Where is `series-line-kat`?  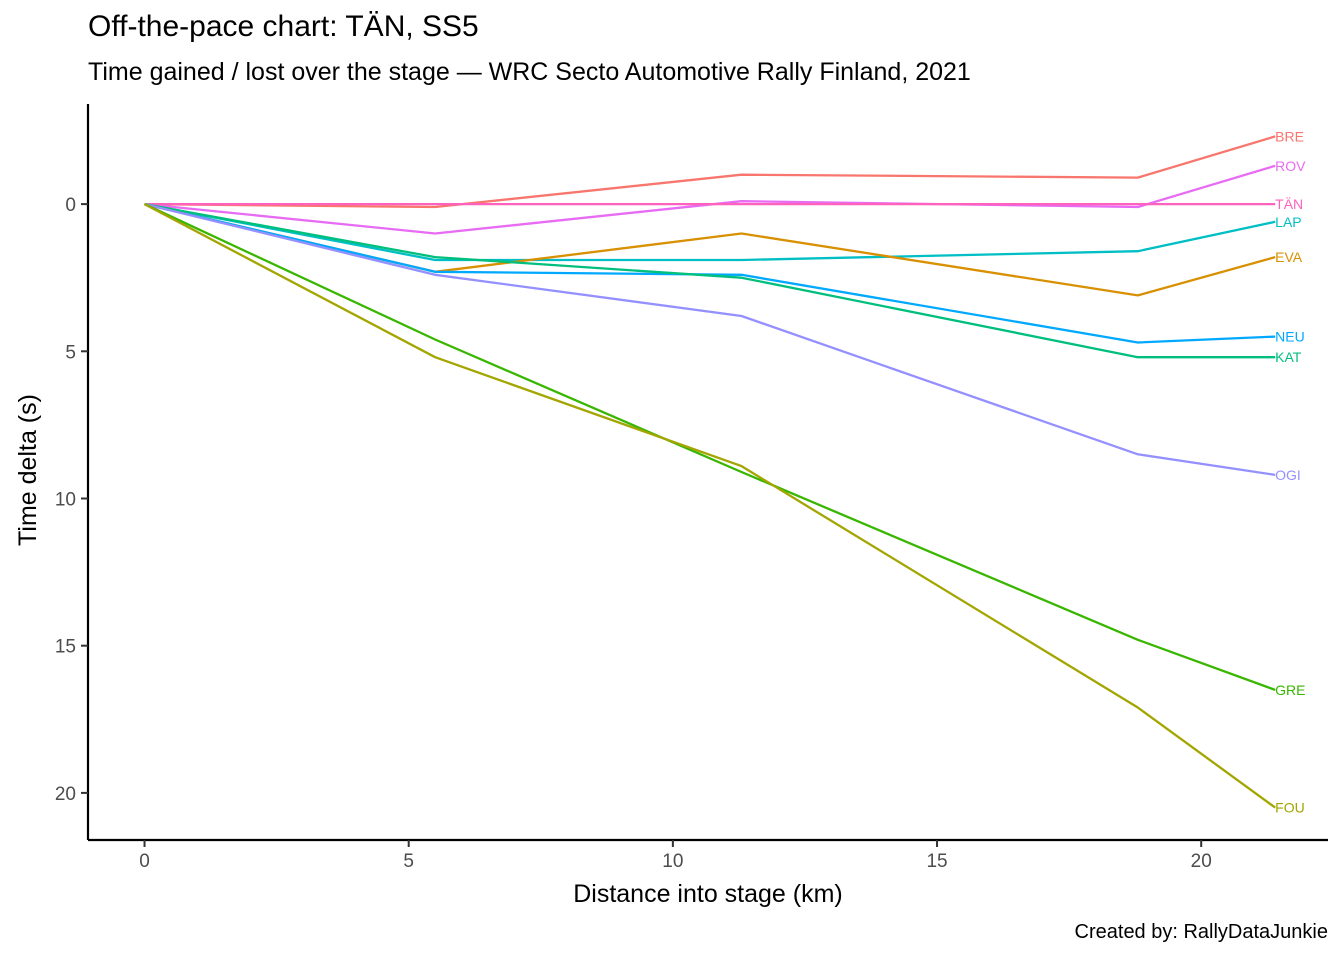 series-line-kat is located at coordinates (710, 280).